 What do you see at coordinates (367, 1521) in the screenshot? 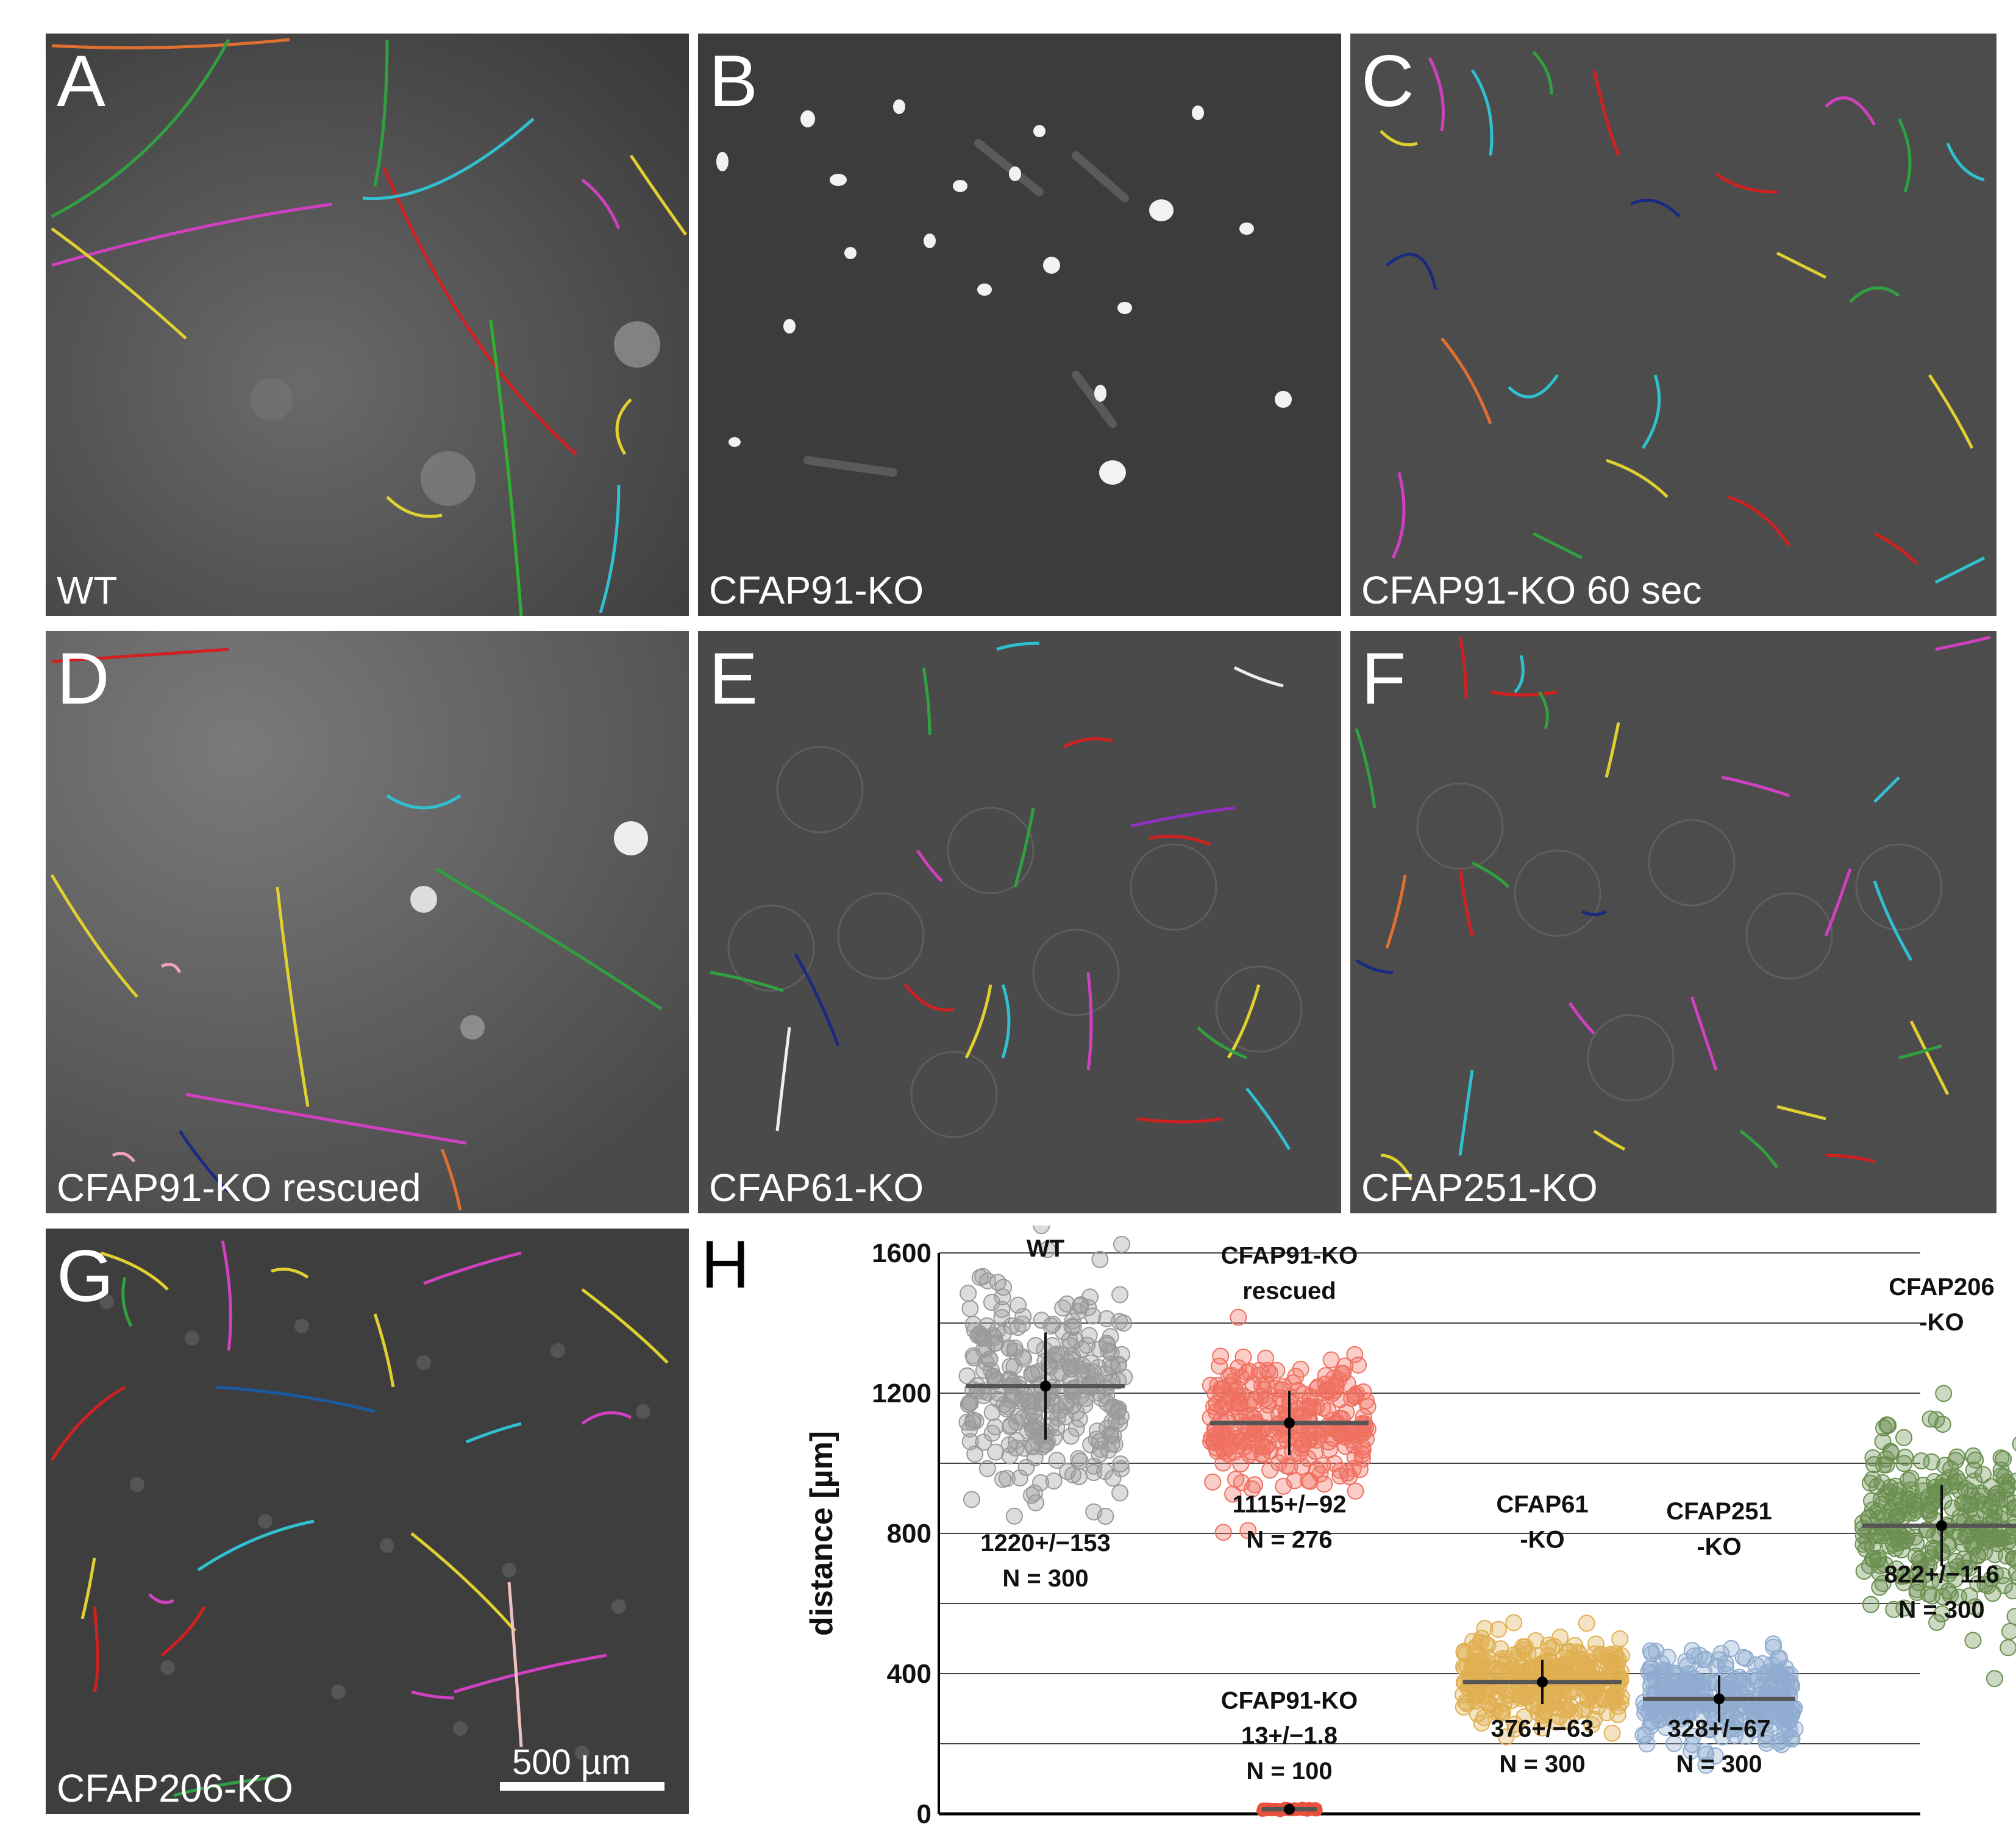
I see `micrograph-g` at bounding box center [367, 1521].